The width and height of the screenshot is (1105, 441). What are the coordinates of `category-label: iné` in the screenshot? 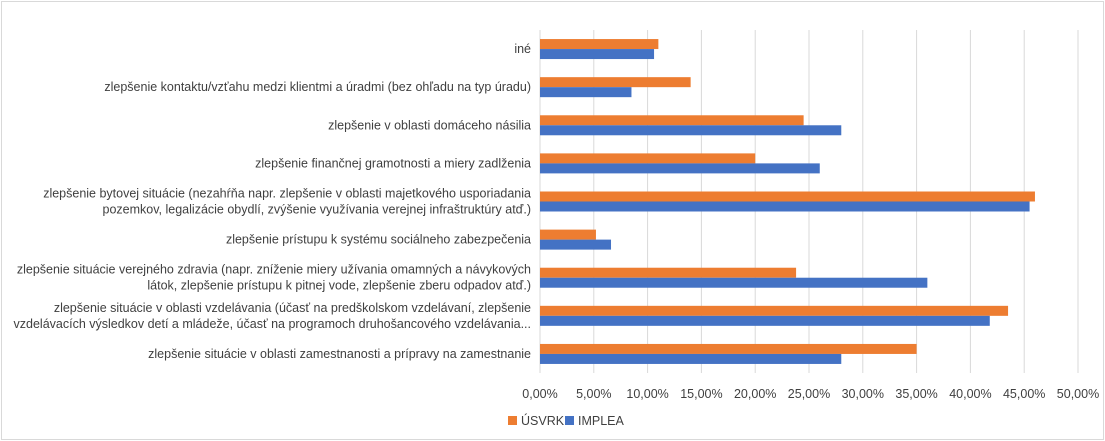 It's located at (522, 49).